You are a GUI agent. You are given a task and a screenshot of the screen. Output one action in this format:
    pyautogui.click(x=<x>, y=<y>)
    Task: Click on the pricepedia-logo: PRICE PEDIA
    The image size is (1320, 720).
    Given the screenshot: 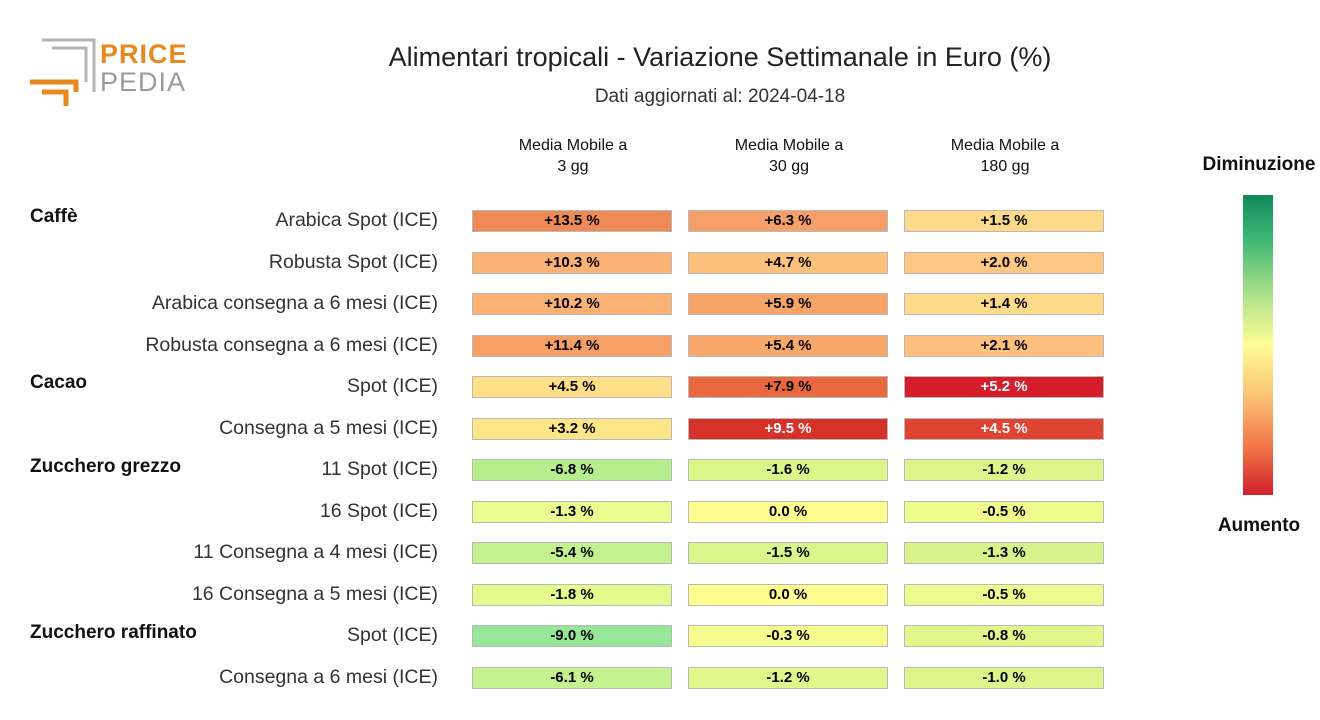 What is the action you would take?
    pyautogui.click(x=108, y=73)
    